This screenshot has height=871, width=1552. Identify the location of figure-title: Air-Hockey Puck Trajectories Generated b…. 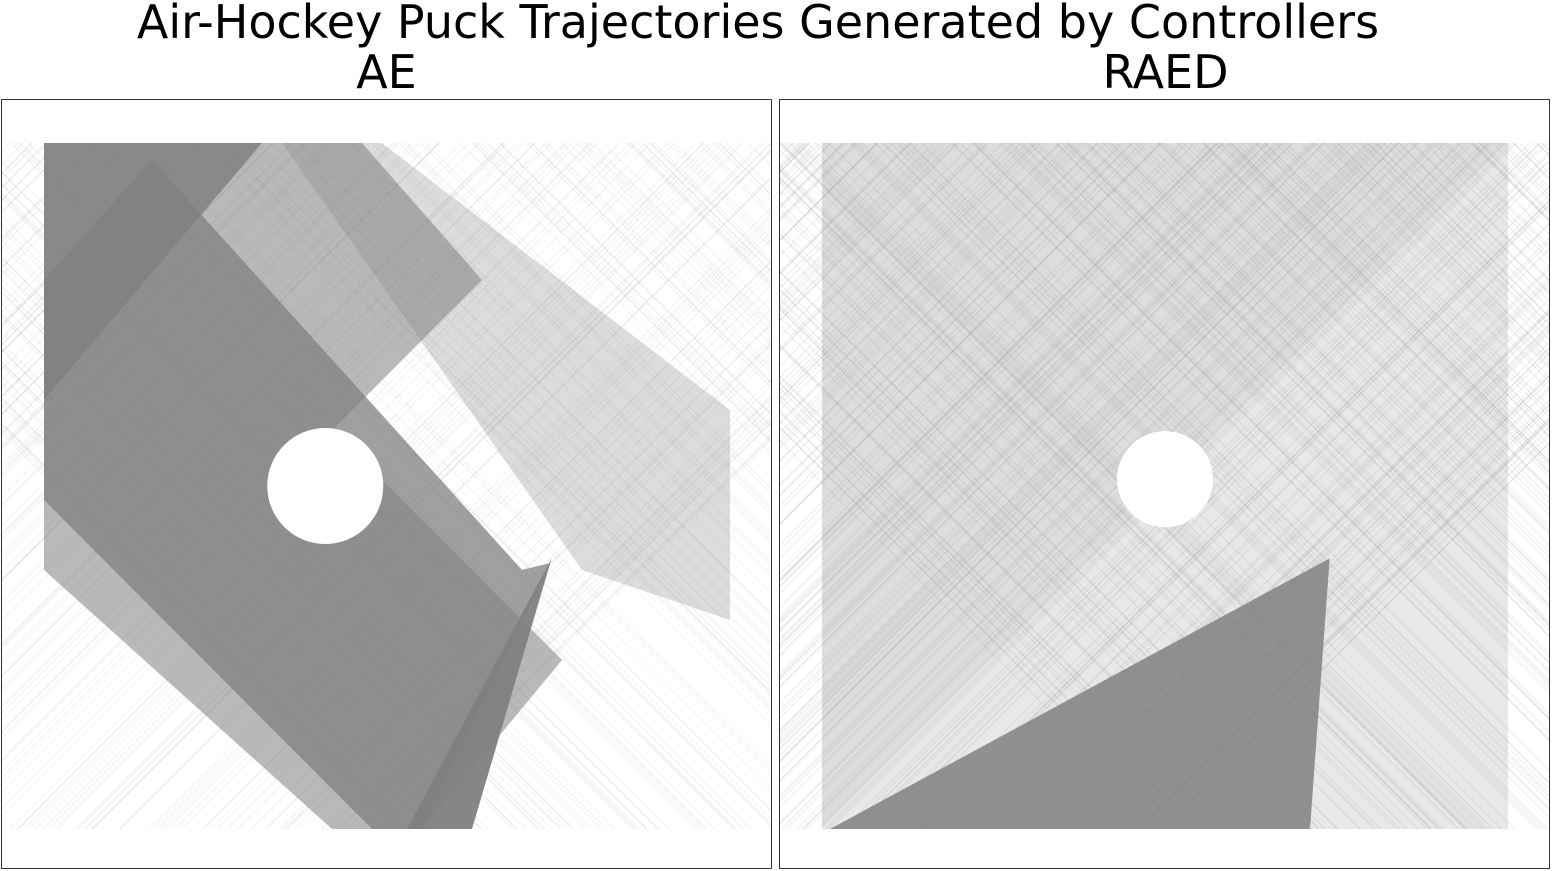
(758, 24).